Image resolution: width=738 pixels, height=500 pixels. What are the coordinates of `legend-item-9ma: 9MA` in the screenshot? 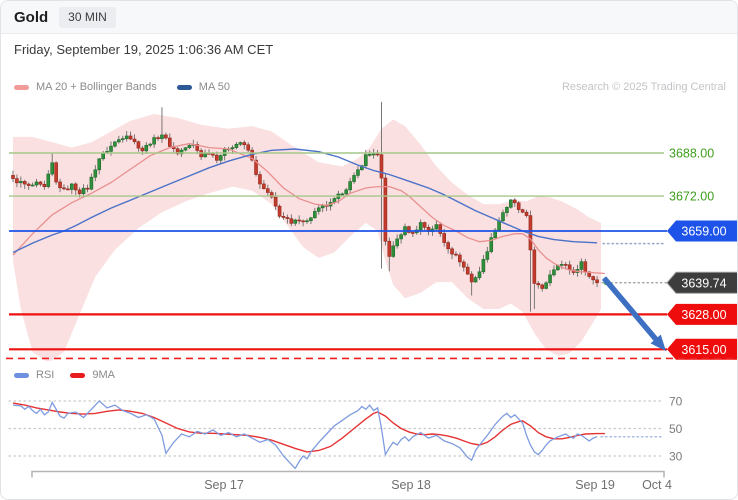 It's located at (92, 375).